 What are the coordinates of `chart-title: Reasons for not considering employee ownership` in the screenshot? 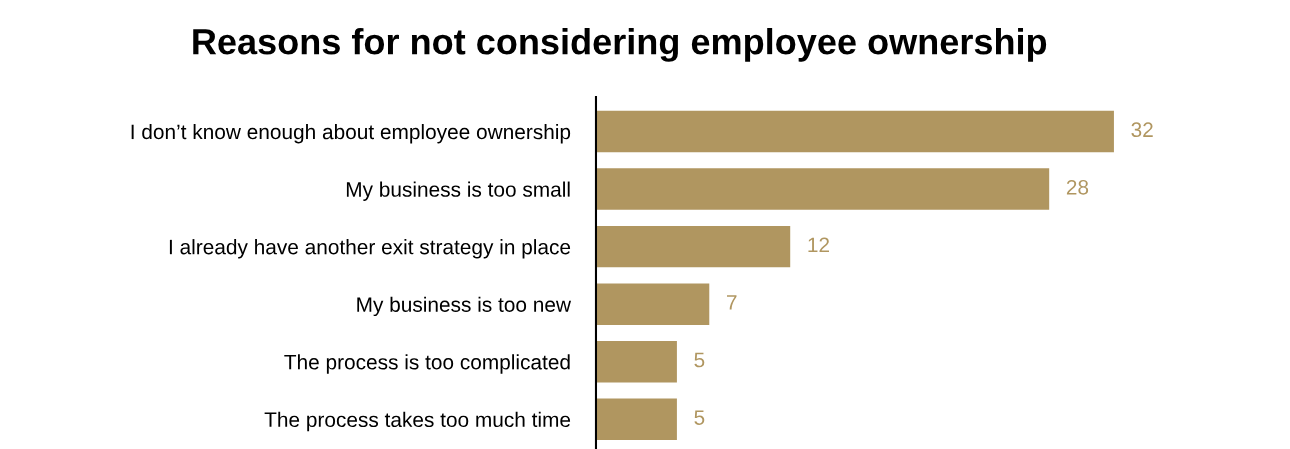 It's located at (620, 44).